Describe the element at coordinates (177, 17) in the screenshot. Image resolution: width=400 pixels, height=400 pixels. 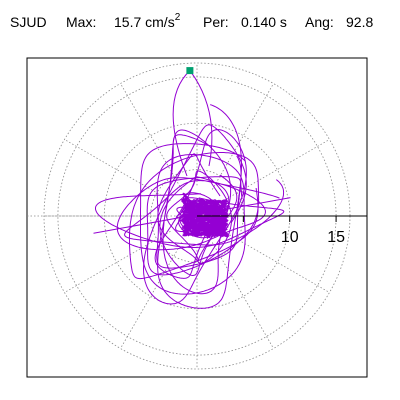
I see `max-unit-exponent: 2` at that location.